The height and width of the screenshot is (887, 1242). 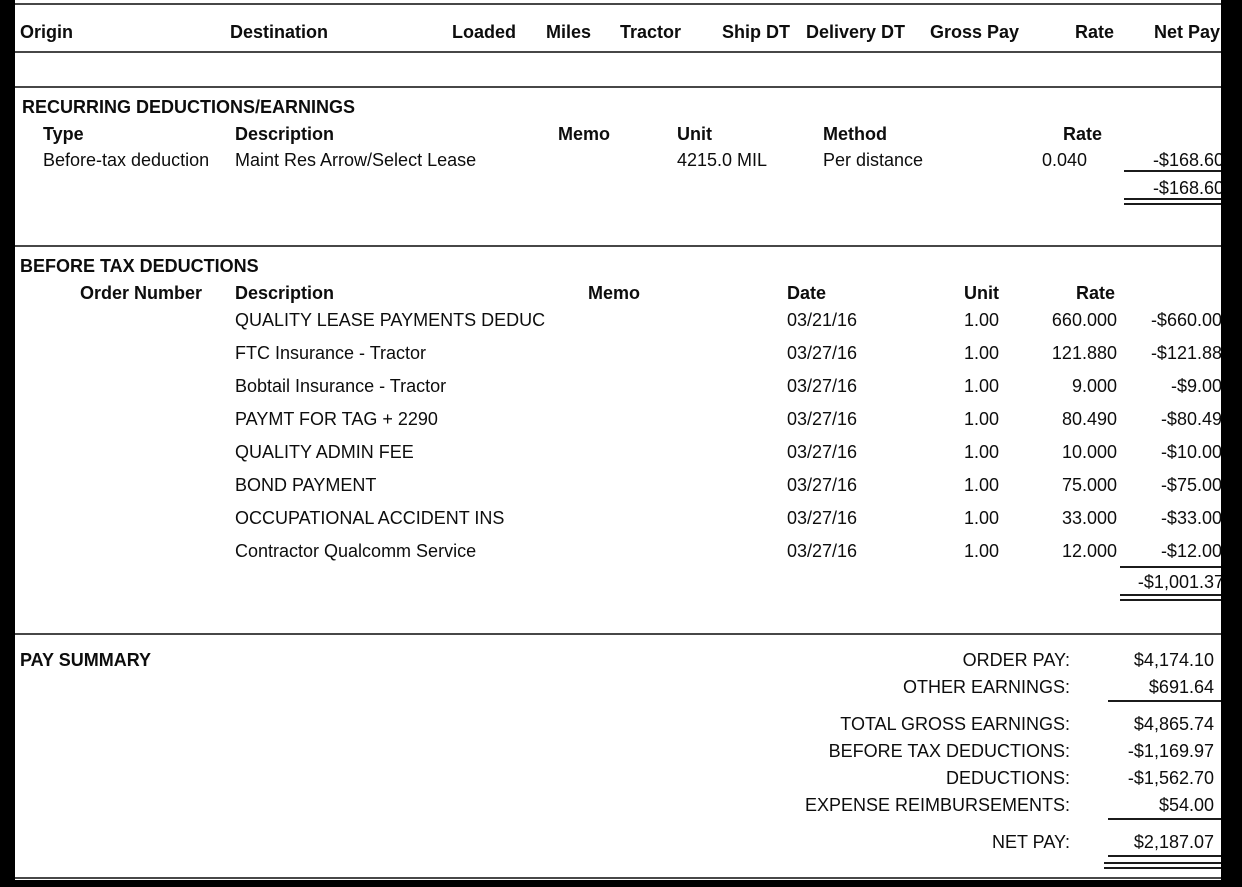 What do you see at coordinates (1191, 518) in the screenshot?
I see `deduction-amount: -$33.00` at bounding box center [1191, 518].